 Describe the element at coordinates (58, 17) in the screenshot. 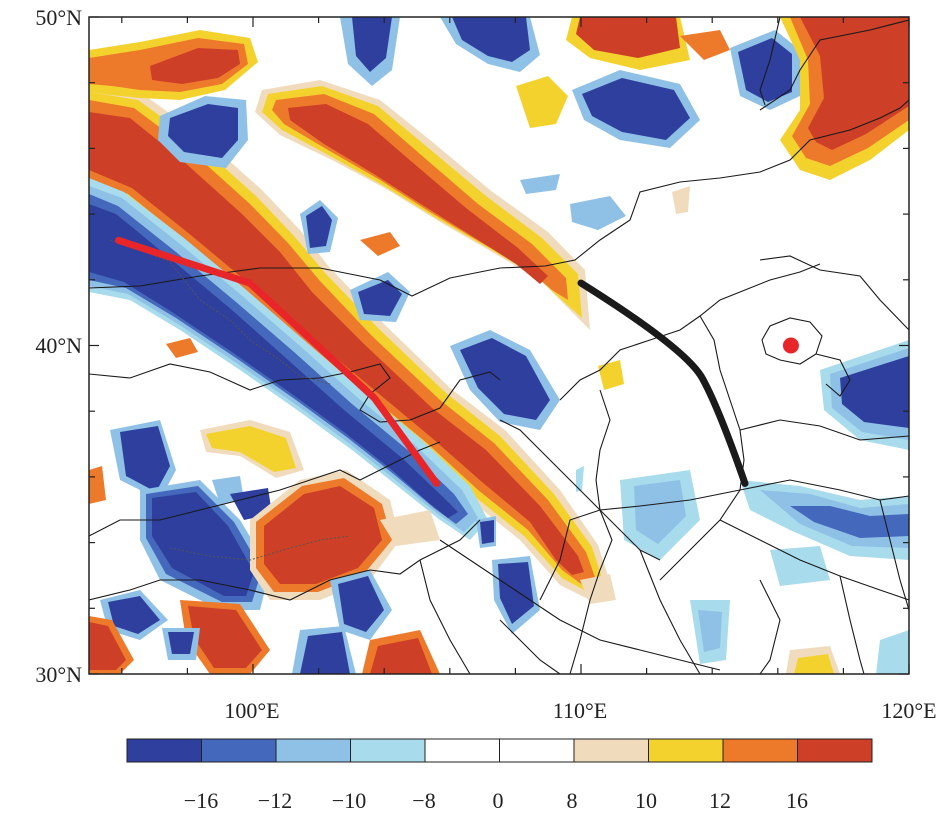

I see `lat-label-top: 50°N` at that location.